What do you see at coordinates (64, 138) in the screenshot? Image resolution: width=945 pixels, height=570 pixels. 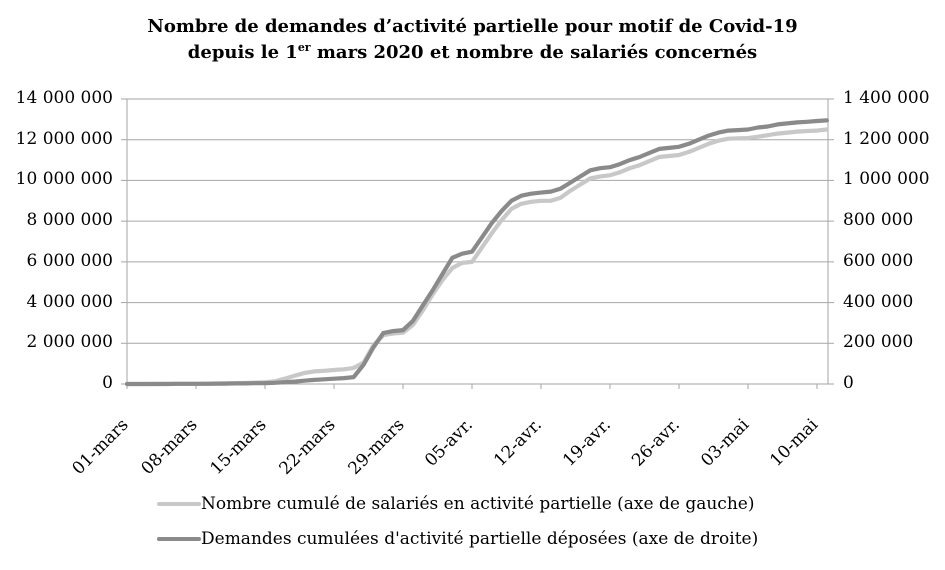 I see `y-axis-left-label: 12 000 000` at bounding box center [64, 138].